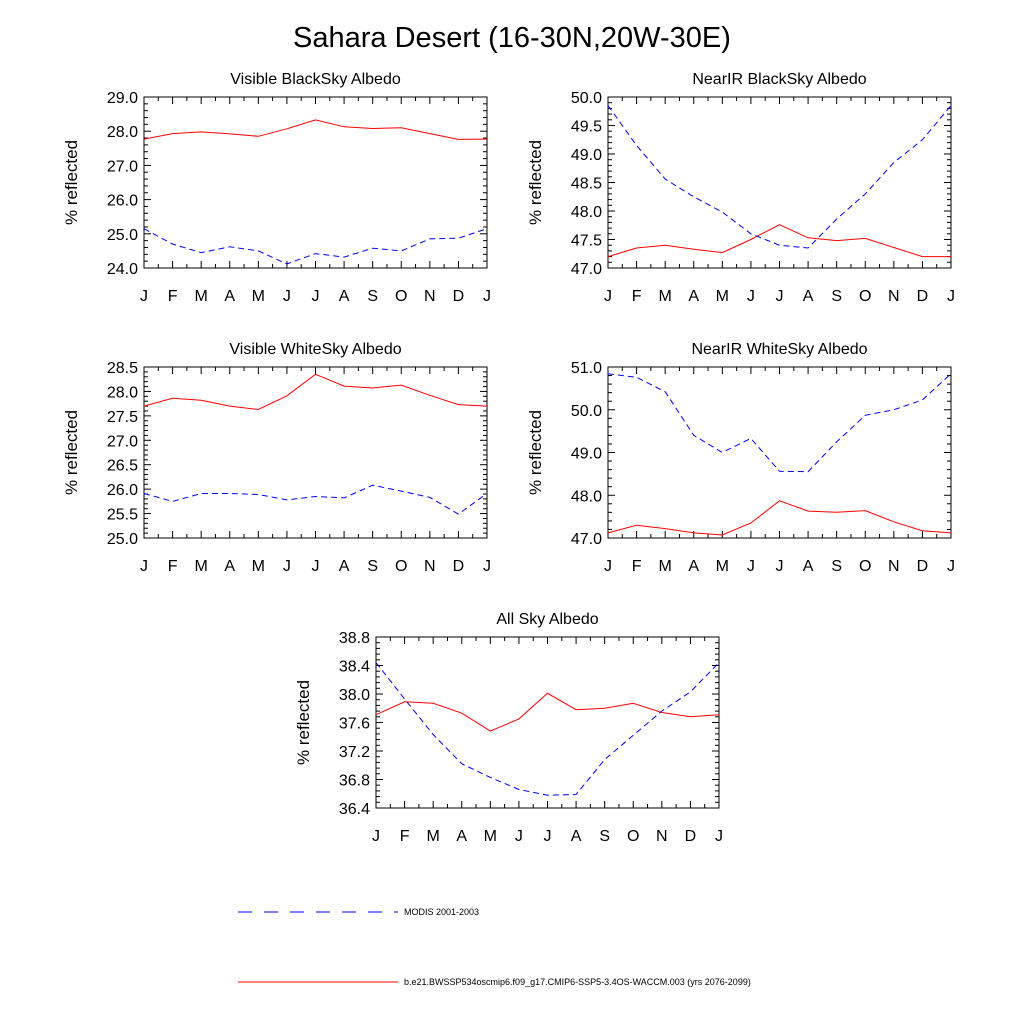 The height and width of the screenshot is (1024, 1024). I want to click on panel-title: NearIR WhiteSky Albedo, so click(779, 349).